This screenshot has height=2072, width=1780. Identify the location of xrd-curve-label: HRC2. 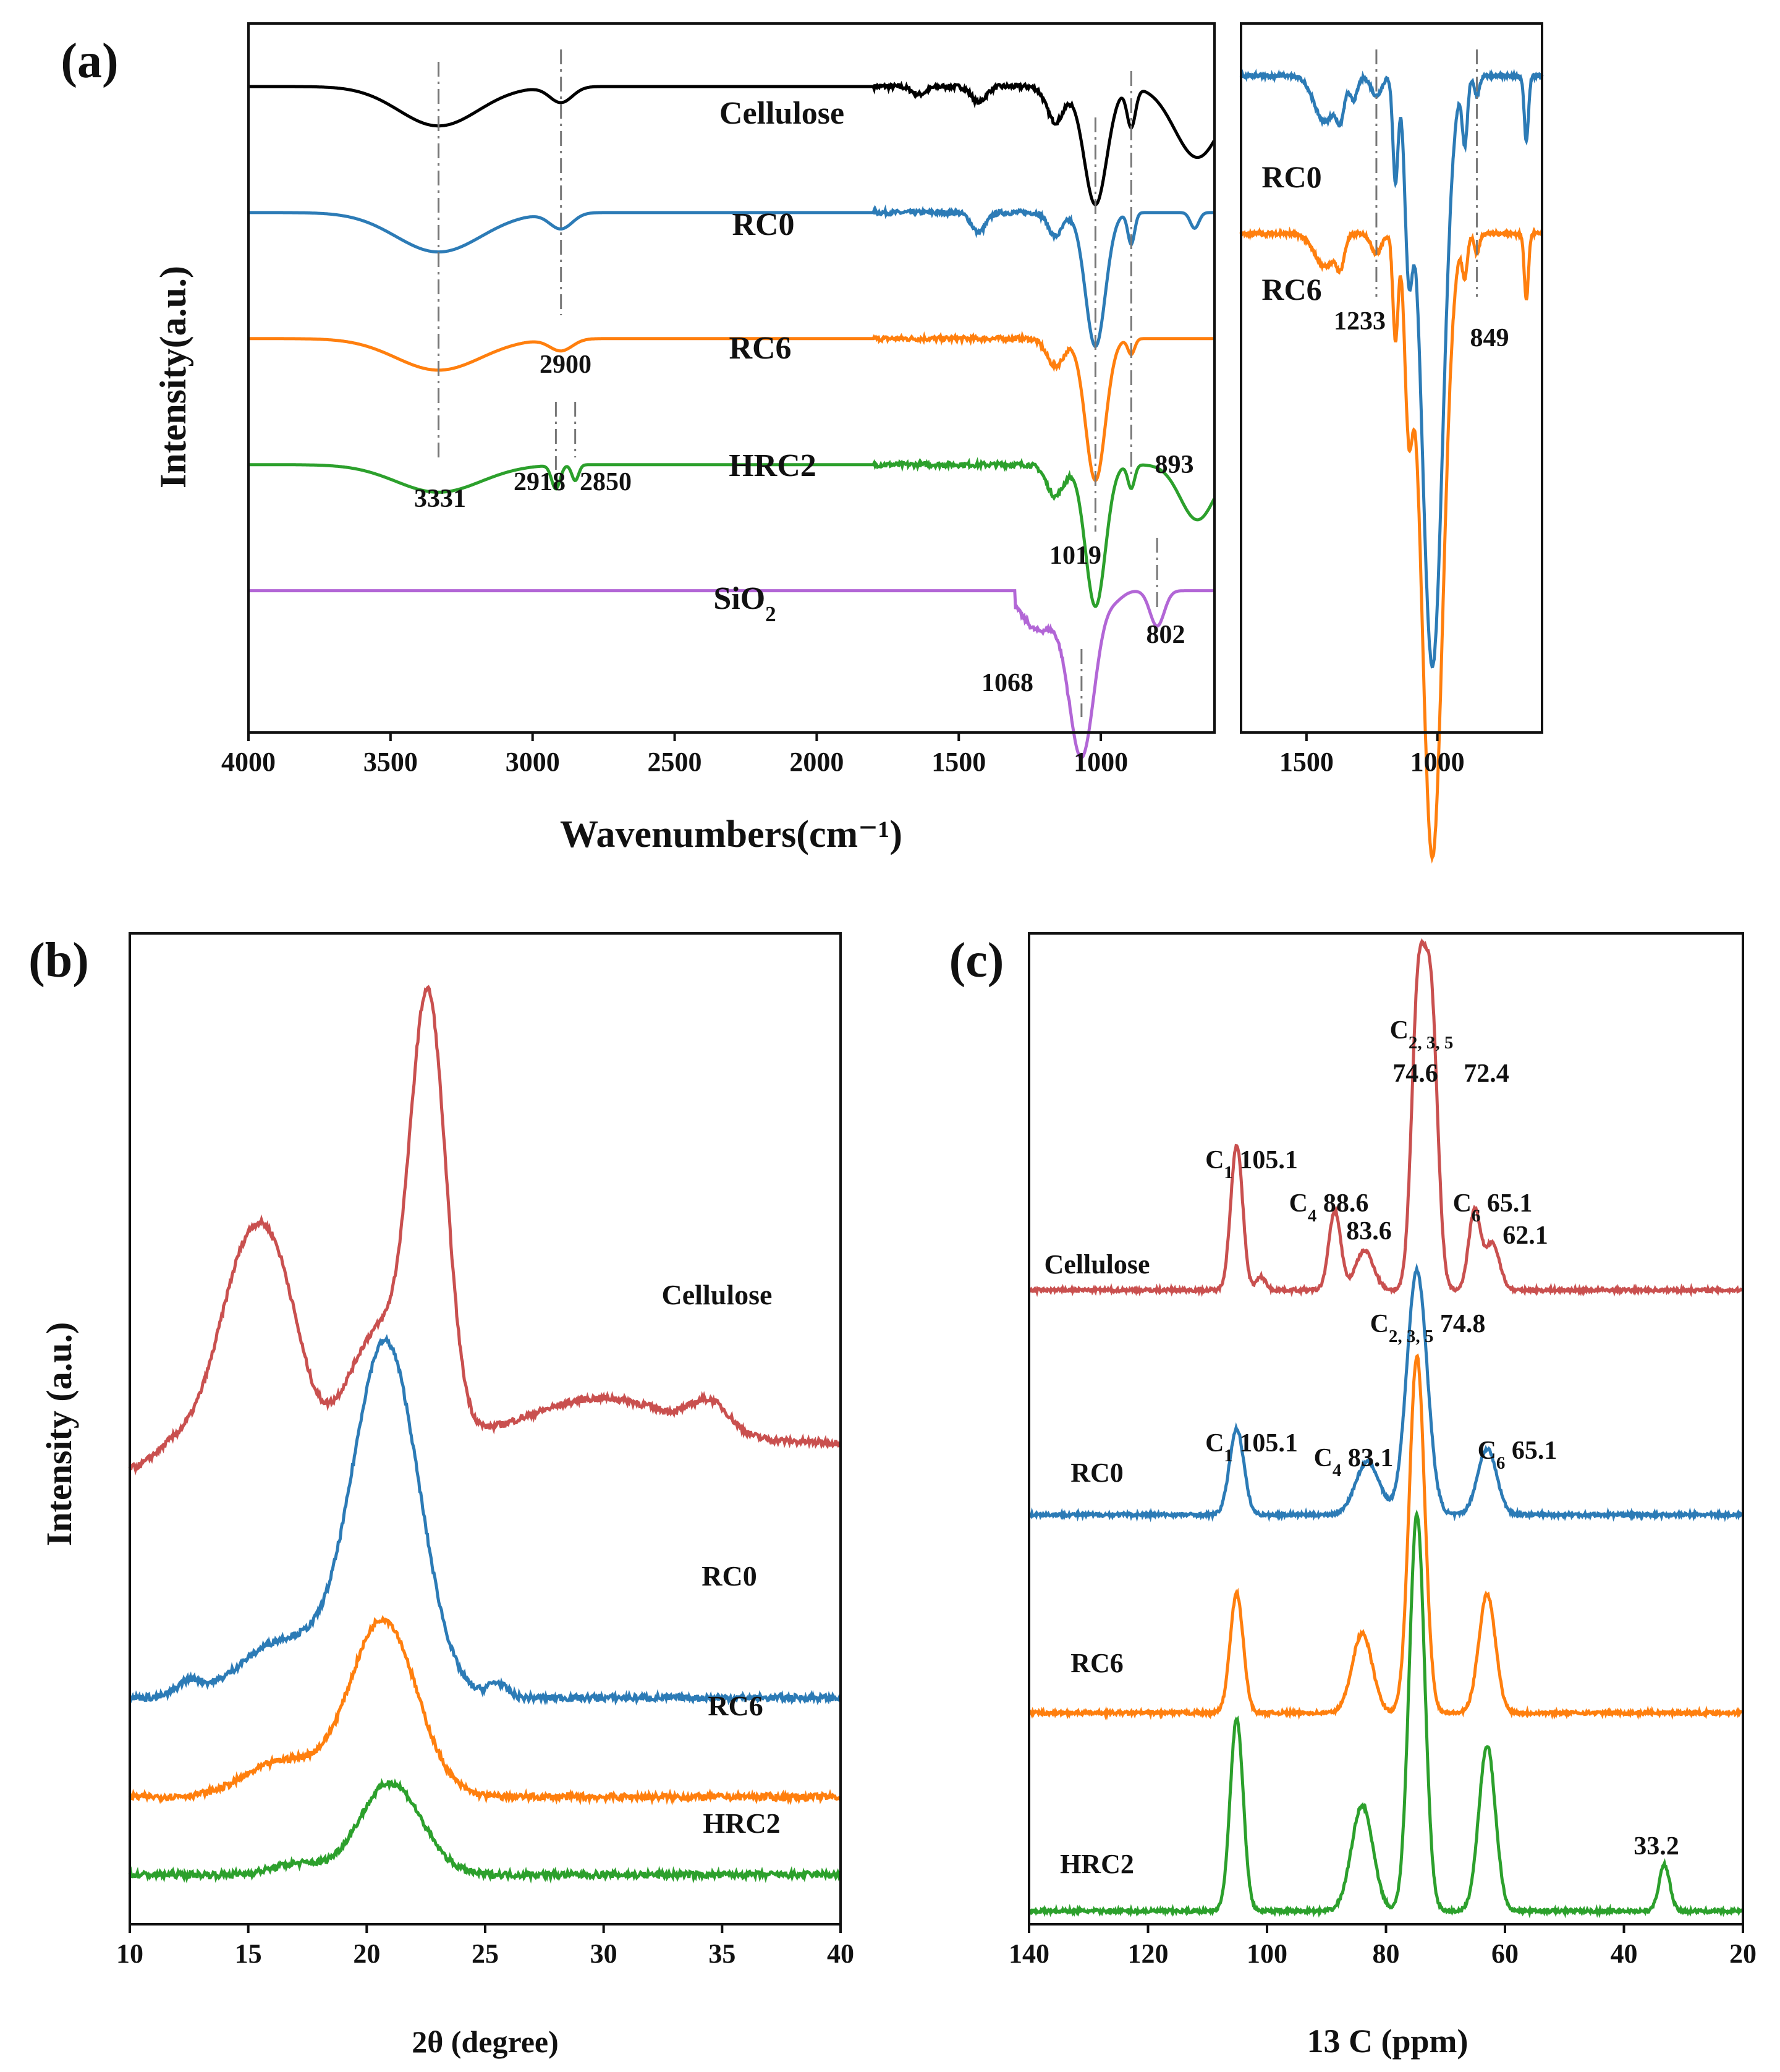
(741, 1823).